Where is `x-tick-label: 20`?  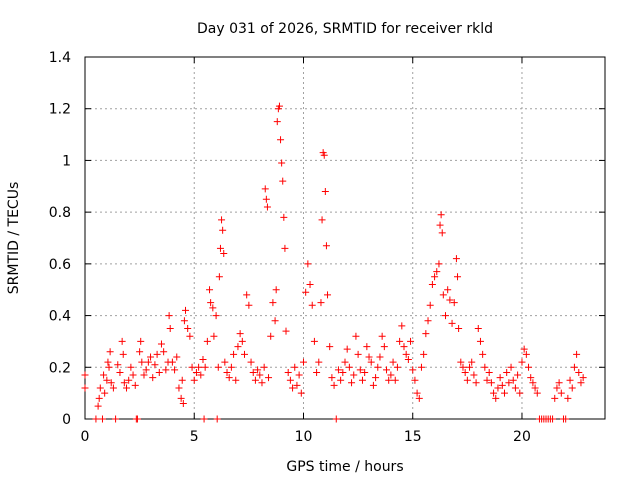 x-tick-label: 20 is located at coordinates (522, 437).